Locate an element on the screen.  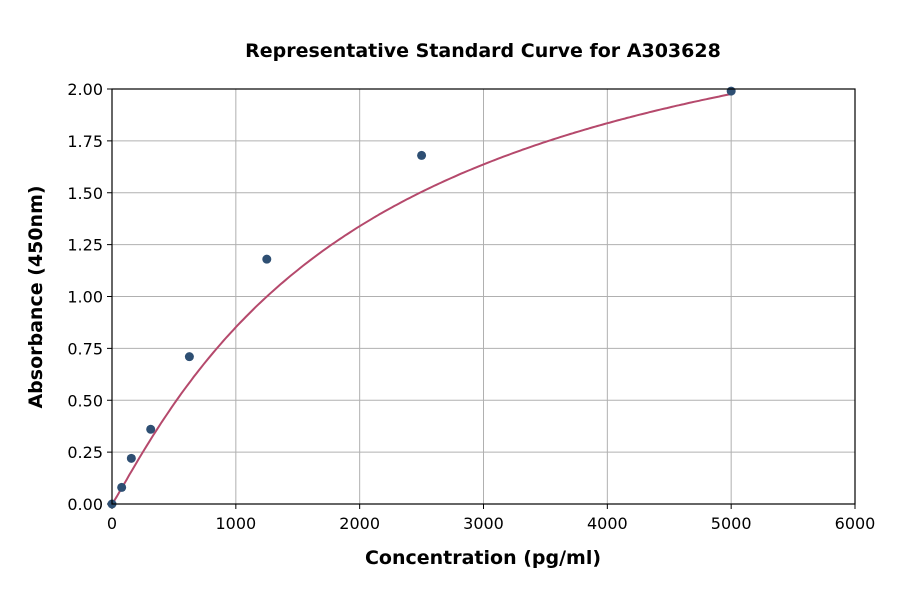
x-tick-label: 4000 is located at coordinates (607, 523).